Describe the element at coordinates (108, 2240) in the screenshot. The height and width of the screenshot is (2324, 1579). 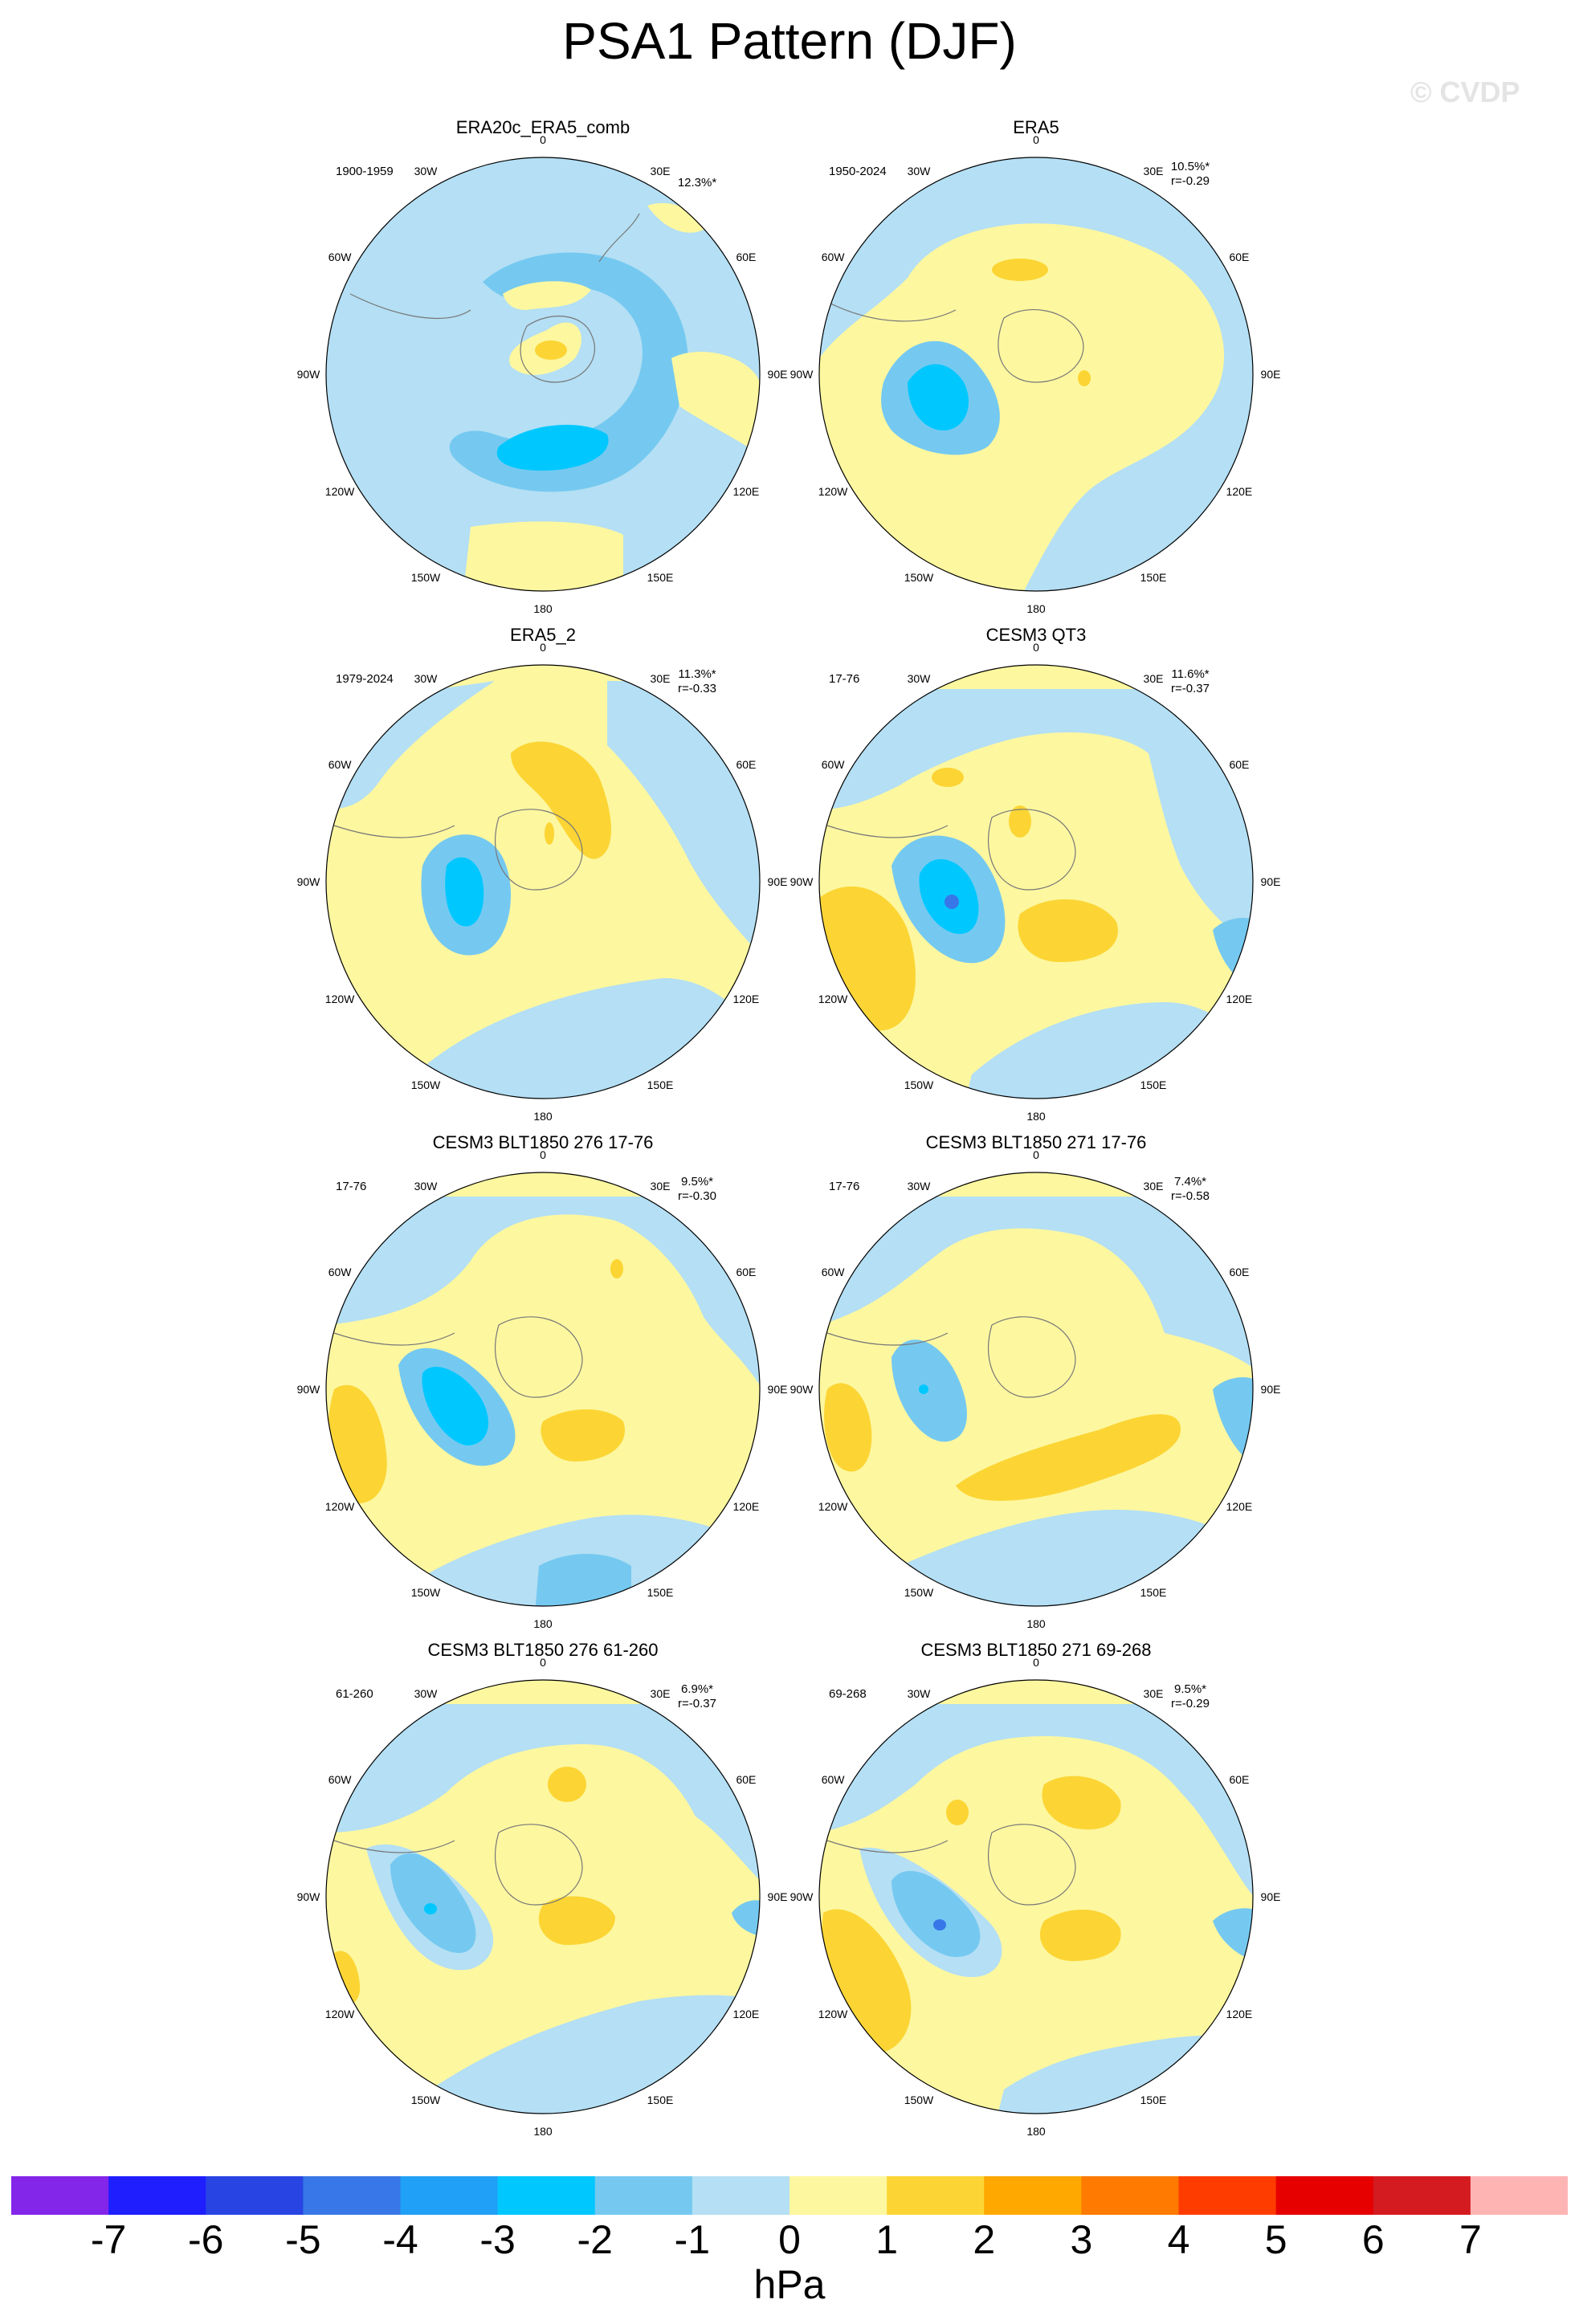
I see `colorbar-tick-label: -7` at that location.